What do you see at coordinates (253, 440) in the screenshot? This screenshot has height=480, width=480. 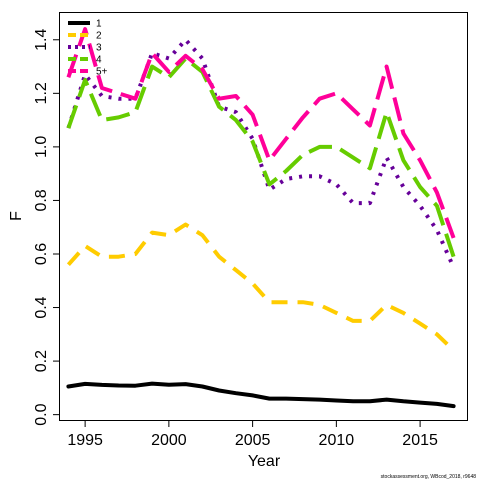 I see `x-tick-label: 2005` at bounding box center [253, 440].